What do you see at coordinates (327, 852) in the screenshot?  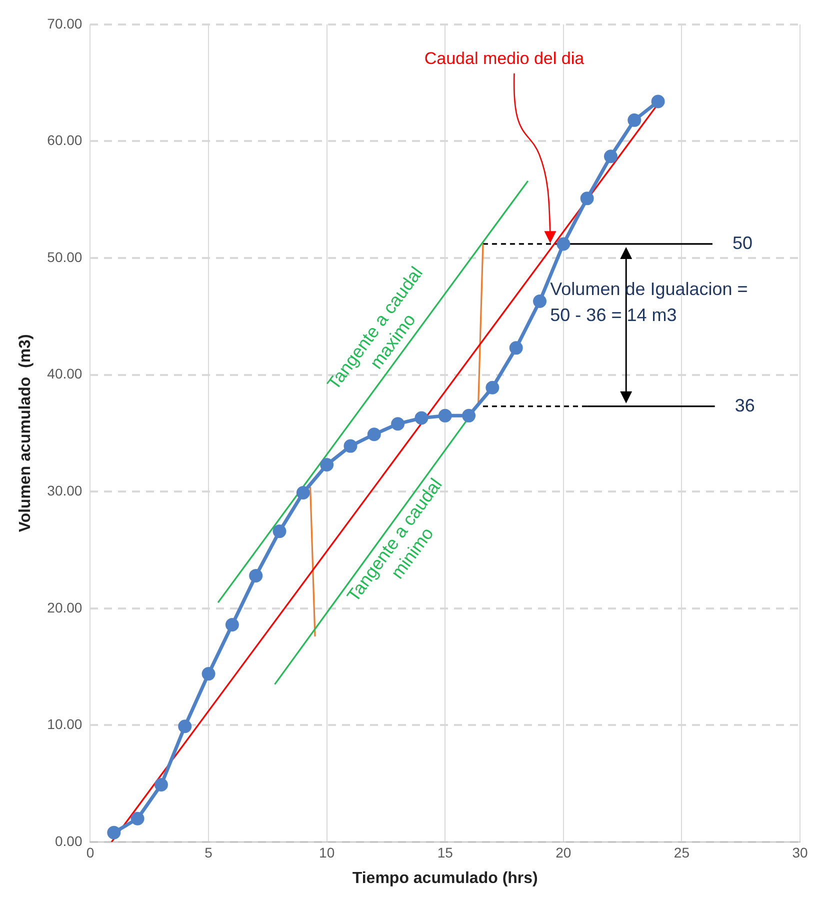 I see `x-tick-label: 10` at bounding box center [327, 852].